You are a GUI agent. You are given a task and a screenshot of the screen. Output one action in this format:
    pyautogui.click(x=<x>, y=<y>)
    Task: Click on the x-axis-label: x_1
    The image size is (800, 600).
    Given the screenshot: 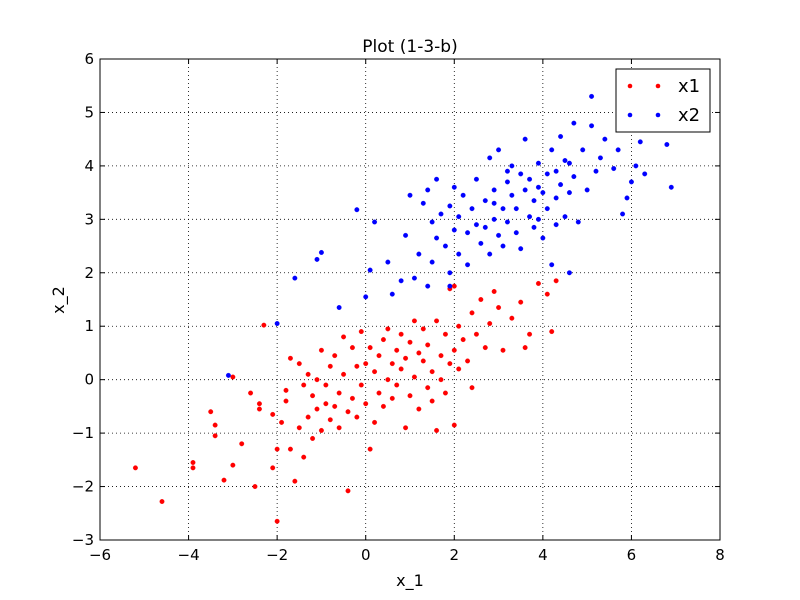 What is the action you would take?
    pyautogui.click(x=410, y=581)
    